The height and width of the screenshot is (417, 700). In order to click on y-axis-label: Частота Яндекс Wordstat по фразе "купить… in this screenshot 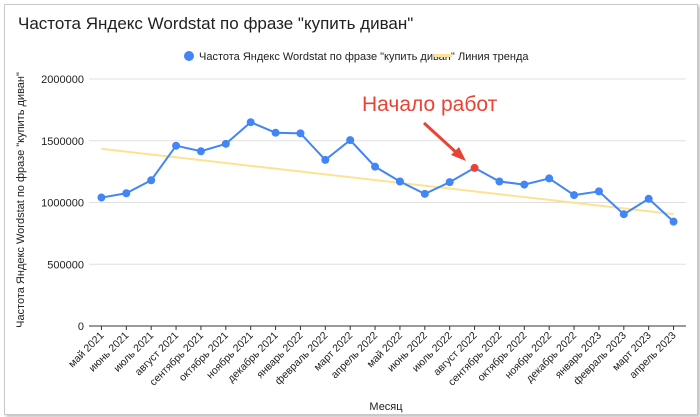, I will do `click(21, 200)`.